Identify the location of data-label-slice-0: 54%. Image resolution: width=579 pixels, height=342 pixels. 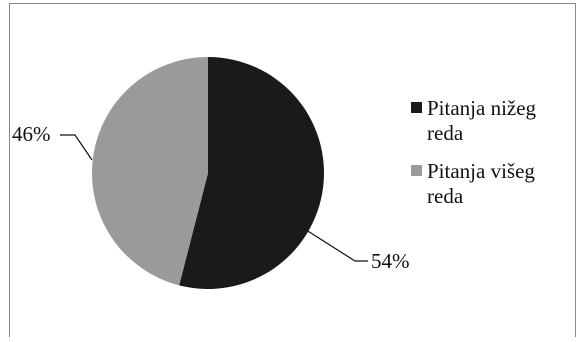
(390, 261).